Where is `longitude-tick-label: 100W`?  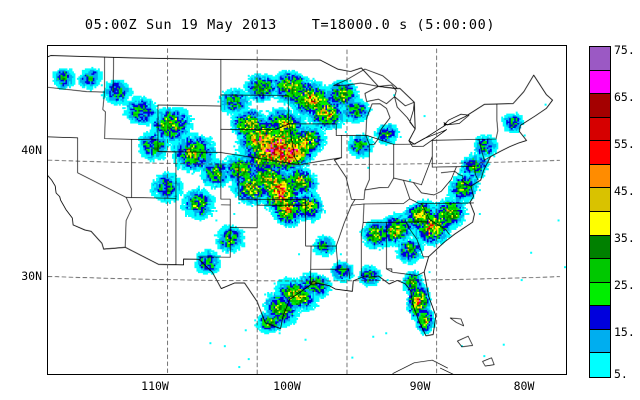 longitude-tick-label: 100W is located at coordinates (287, 386).